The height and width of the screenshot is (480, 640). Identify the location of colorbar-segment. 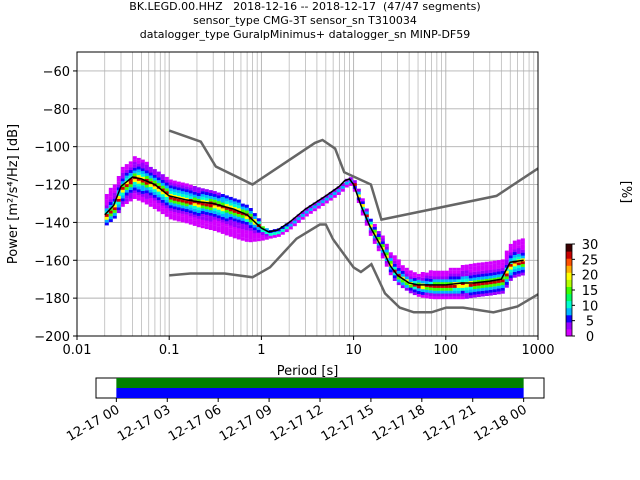
(569, 255).